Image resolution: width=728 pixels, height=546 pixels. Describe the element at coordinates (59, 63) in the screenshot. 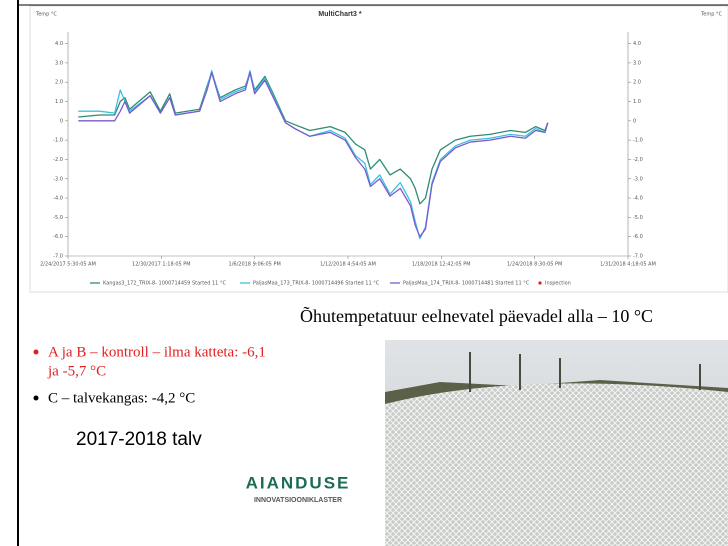

I see `y-tick-label: 3.0` at that location.